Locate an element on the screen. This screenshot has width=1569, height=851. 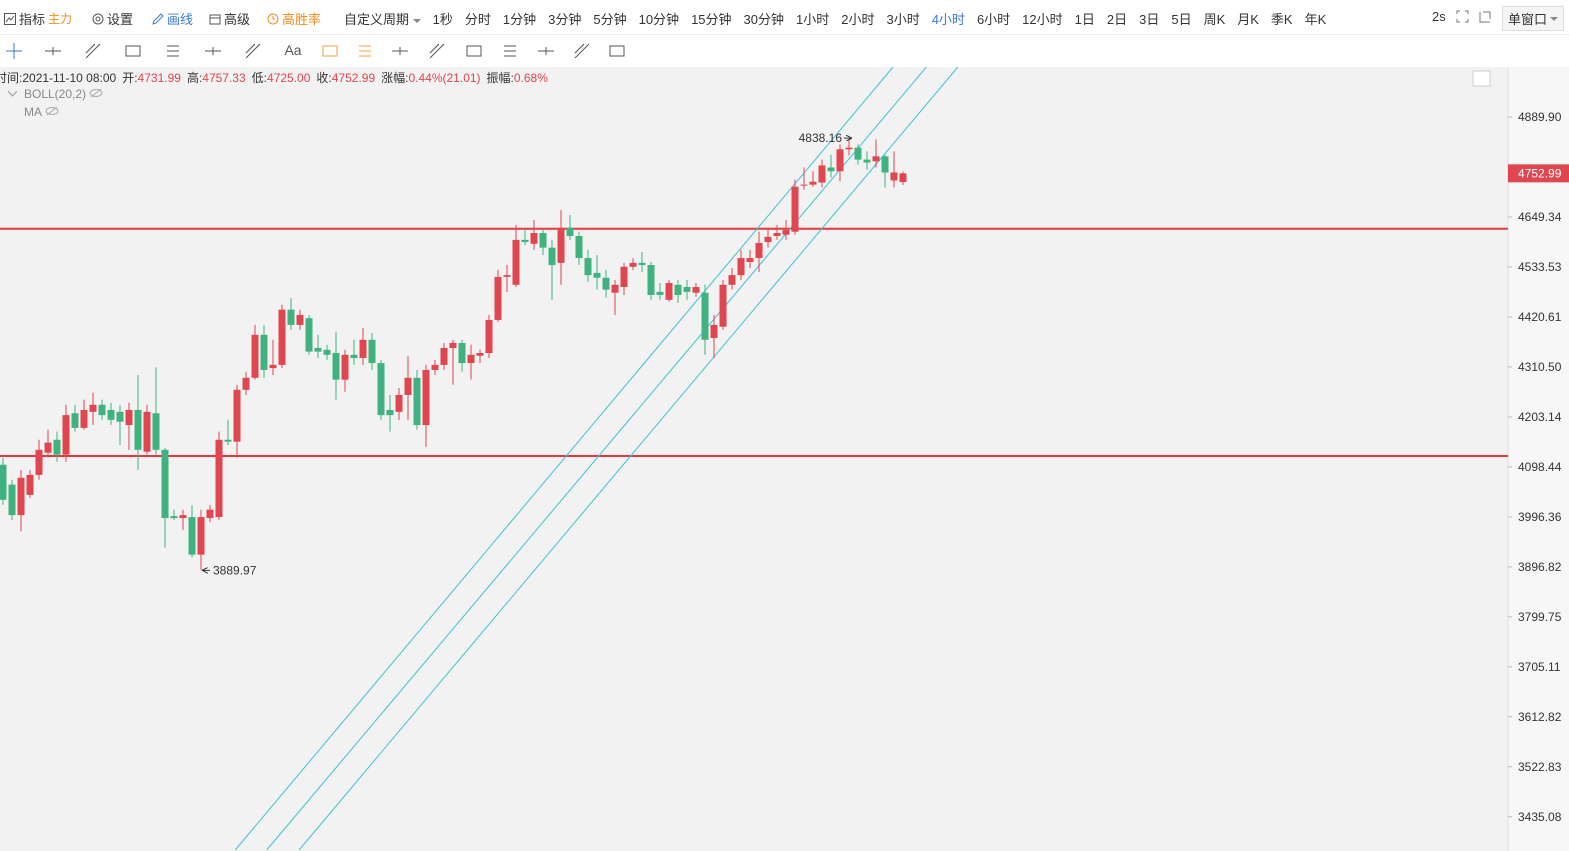
period-button: 1秒 is located at coordinates (442, 19).